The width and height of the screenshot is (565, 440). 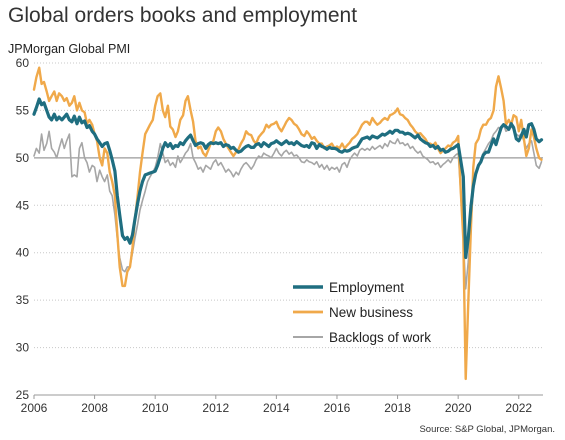 What do you see at coordinates (215, 408) in the screenshot?
I see `x-tick-label: 2012` at bounding box center [215, 408].